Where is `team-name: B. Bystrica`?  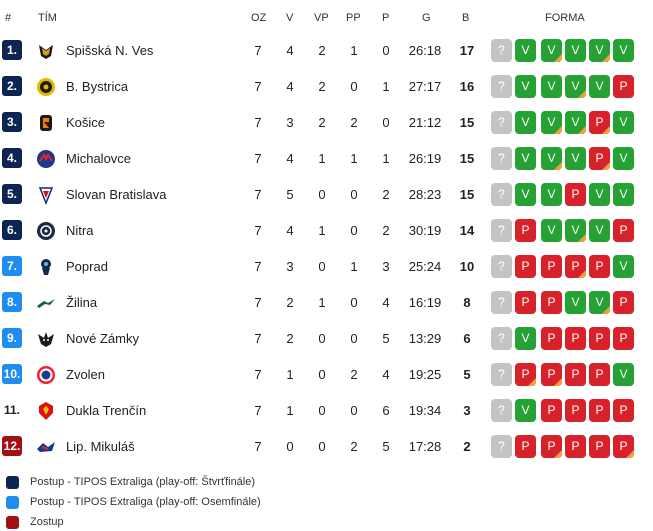
team-name: B. Bystrica is located at coordinates (97, 86).